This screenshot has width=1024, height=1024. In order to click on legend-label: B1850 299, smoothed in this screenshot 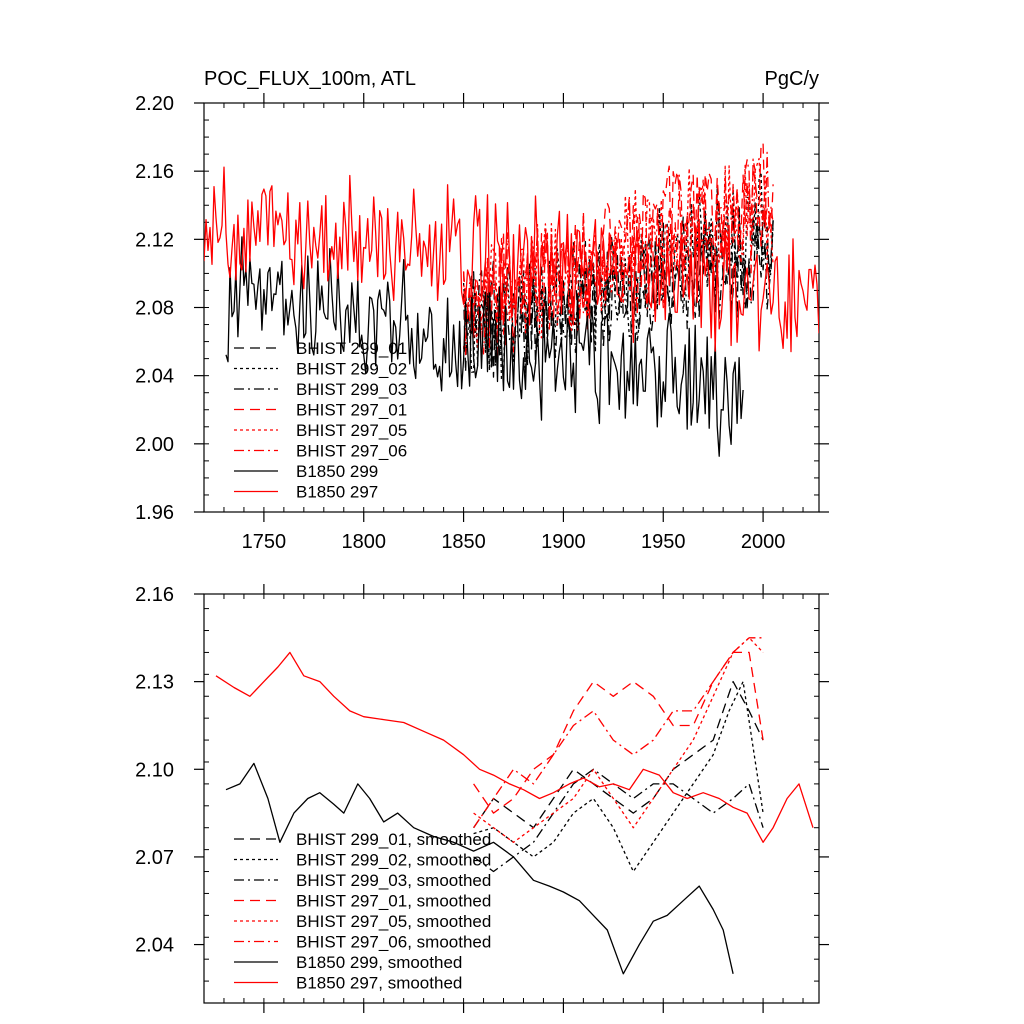, I will do `click(379, 962)`.